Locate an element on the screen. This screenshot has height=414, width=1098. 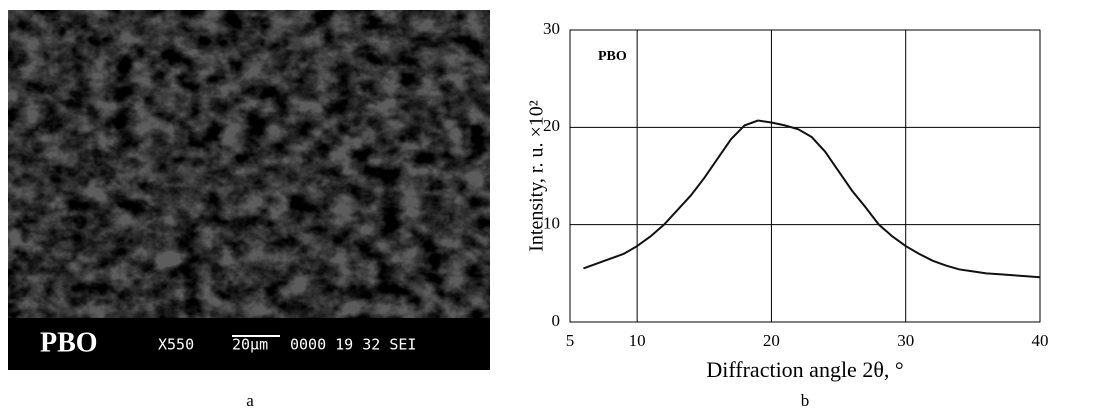
caption: b is located at coordinates (805, 400).